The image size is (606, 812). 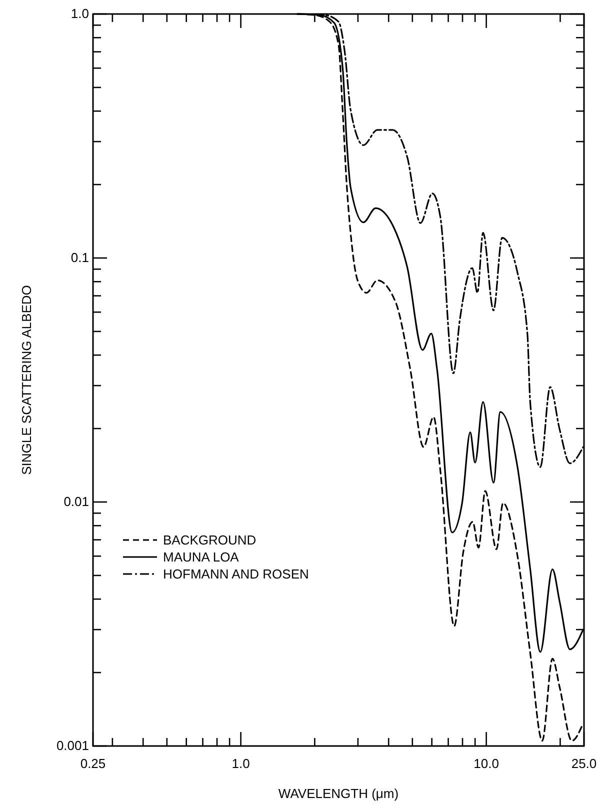 What do you see at coordinates (486, 763) in the screenshot?
I see `x-tick-label: 10.0` at bounding box center [486, 763].